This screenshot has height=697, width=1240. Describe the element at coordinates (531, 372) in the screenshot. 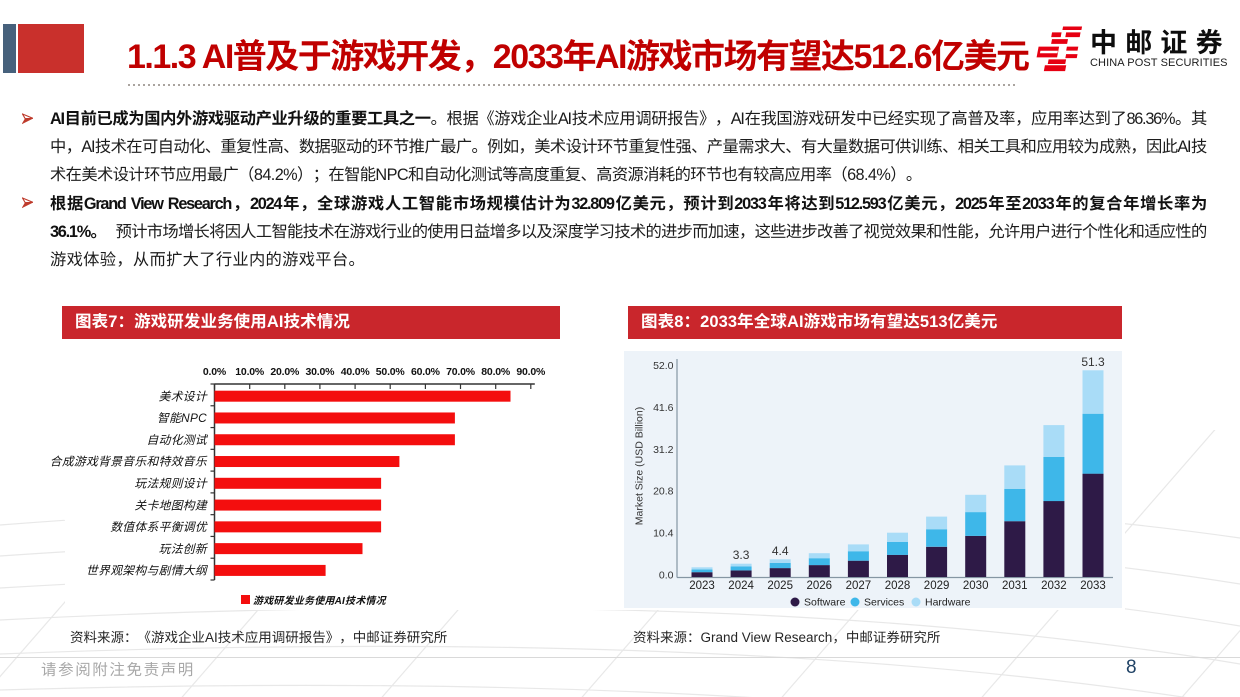

I see `svg-text: 90.0%` at that location.